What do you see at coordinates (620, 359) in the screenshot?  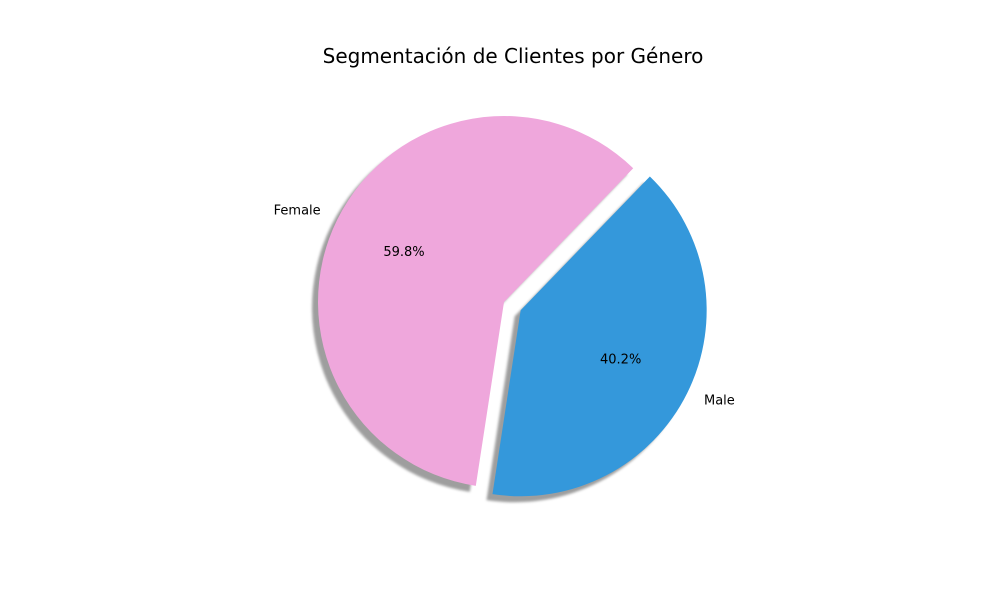 I see `pie-percent-label-male: 40.2%` at bounding box center [620, 359].